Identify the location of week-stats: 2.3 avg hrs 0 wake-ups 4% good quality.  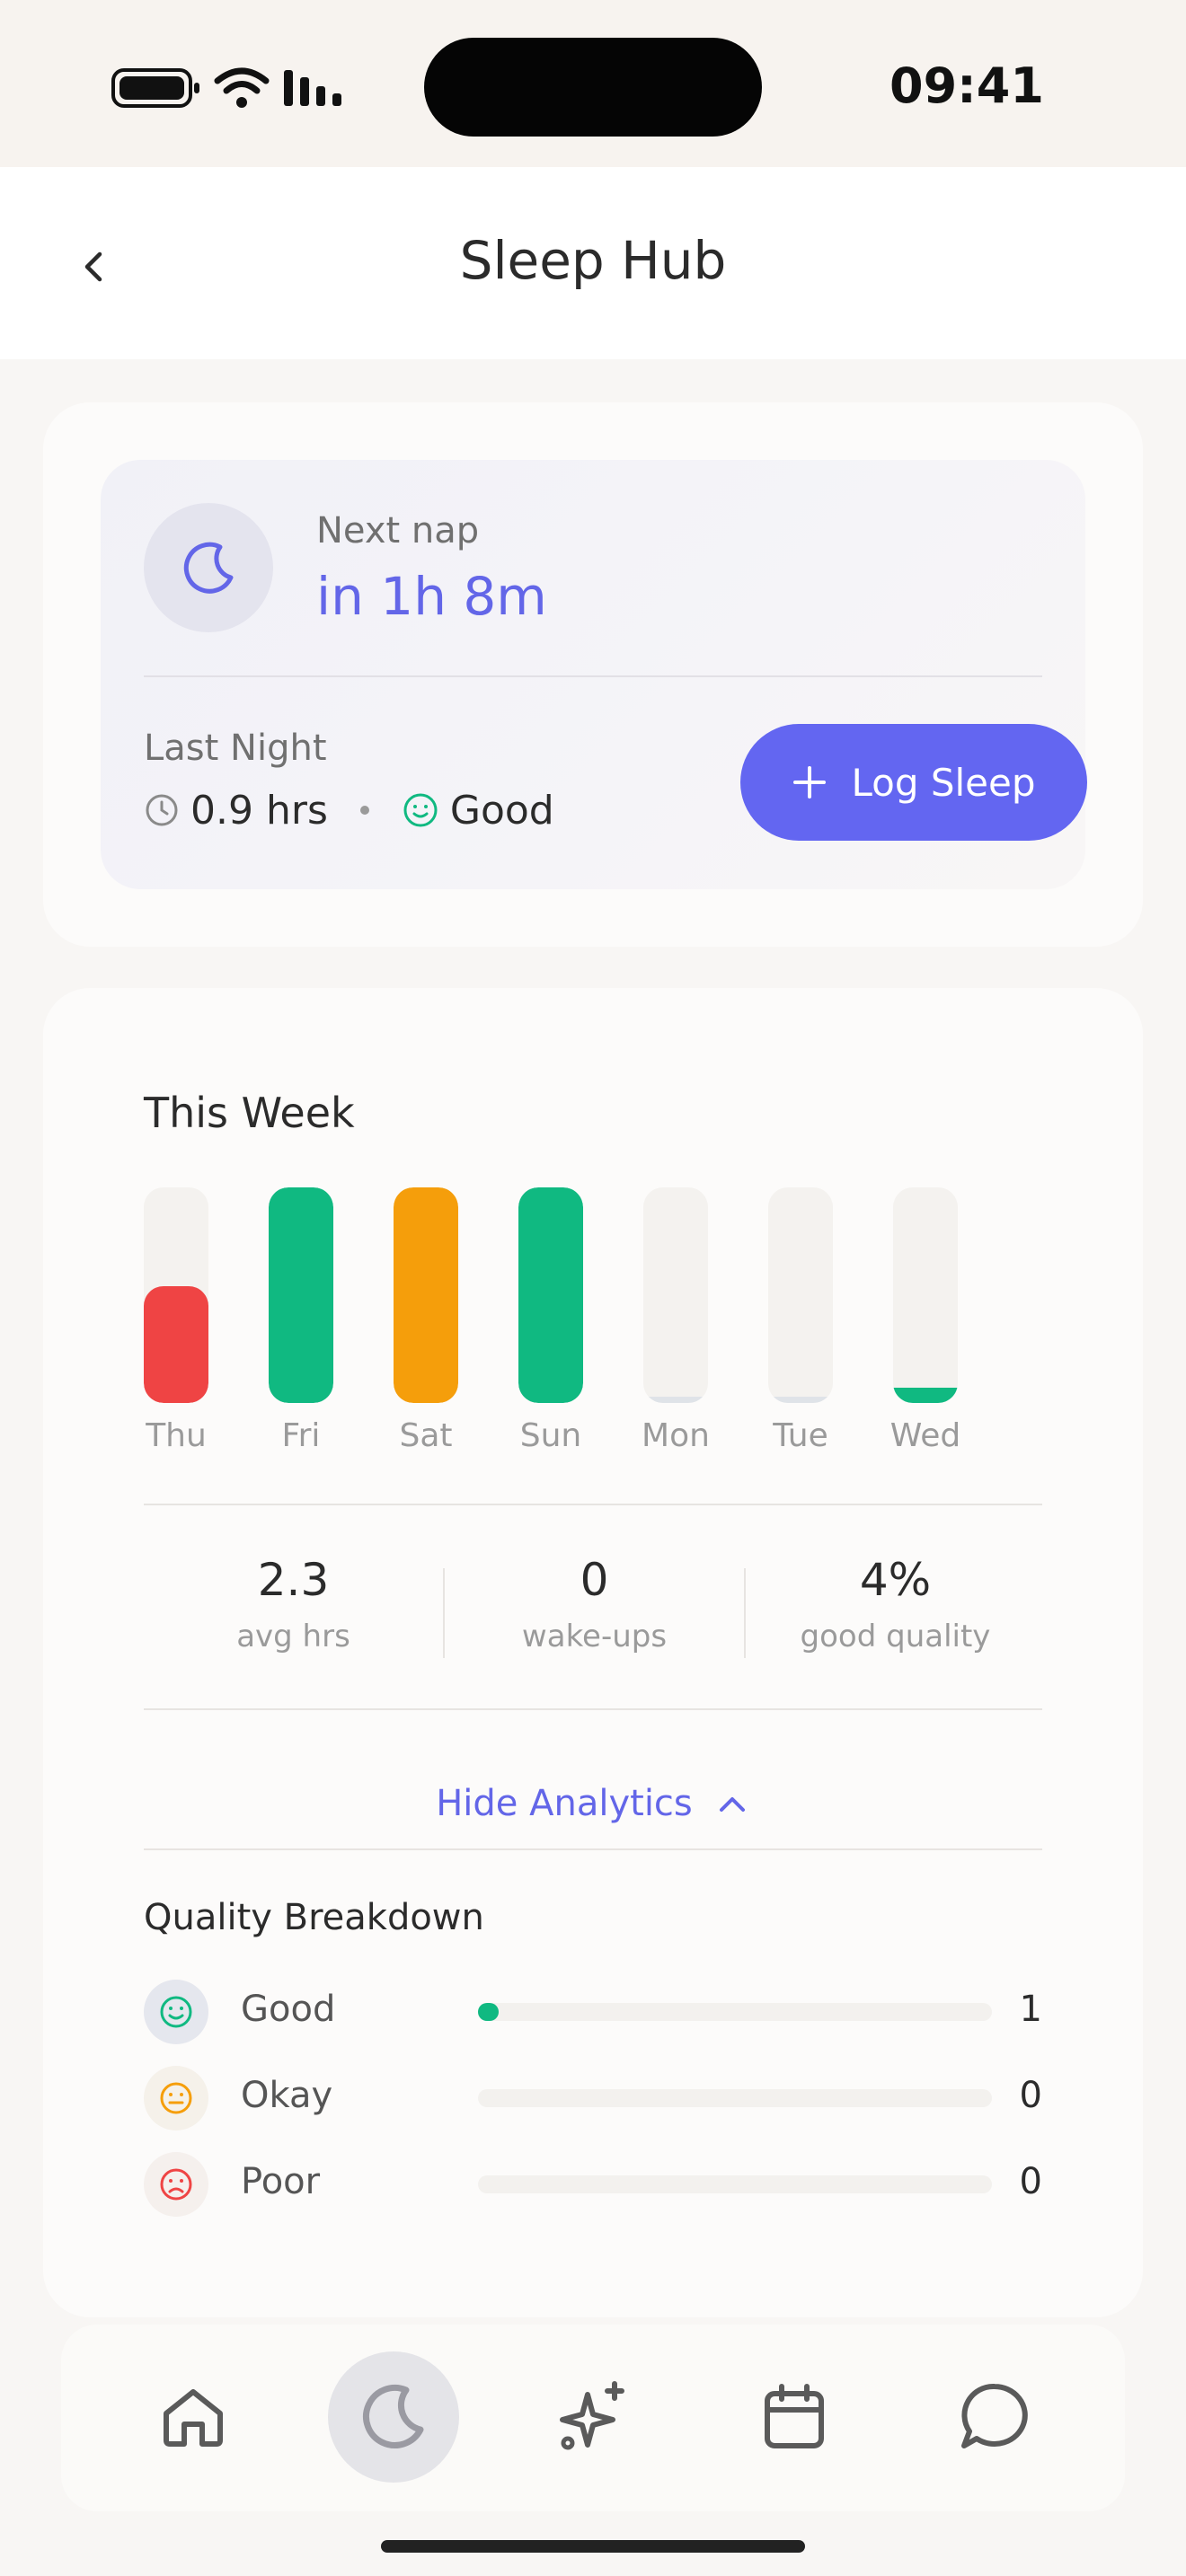
(593, 1613).